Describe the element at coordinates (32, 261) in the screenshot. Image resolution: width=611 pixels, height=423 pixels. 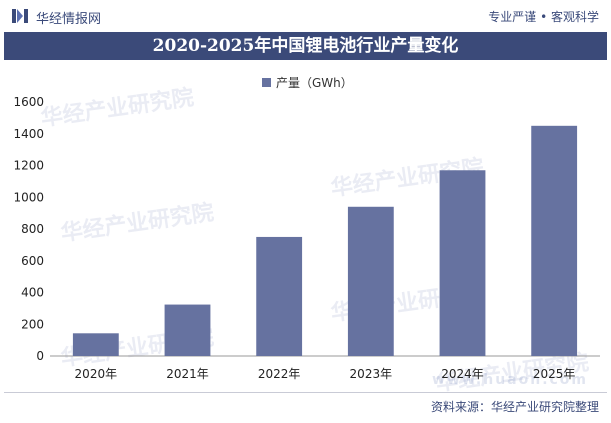
I see `y-tick-label: 600` at that location.